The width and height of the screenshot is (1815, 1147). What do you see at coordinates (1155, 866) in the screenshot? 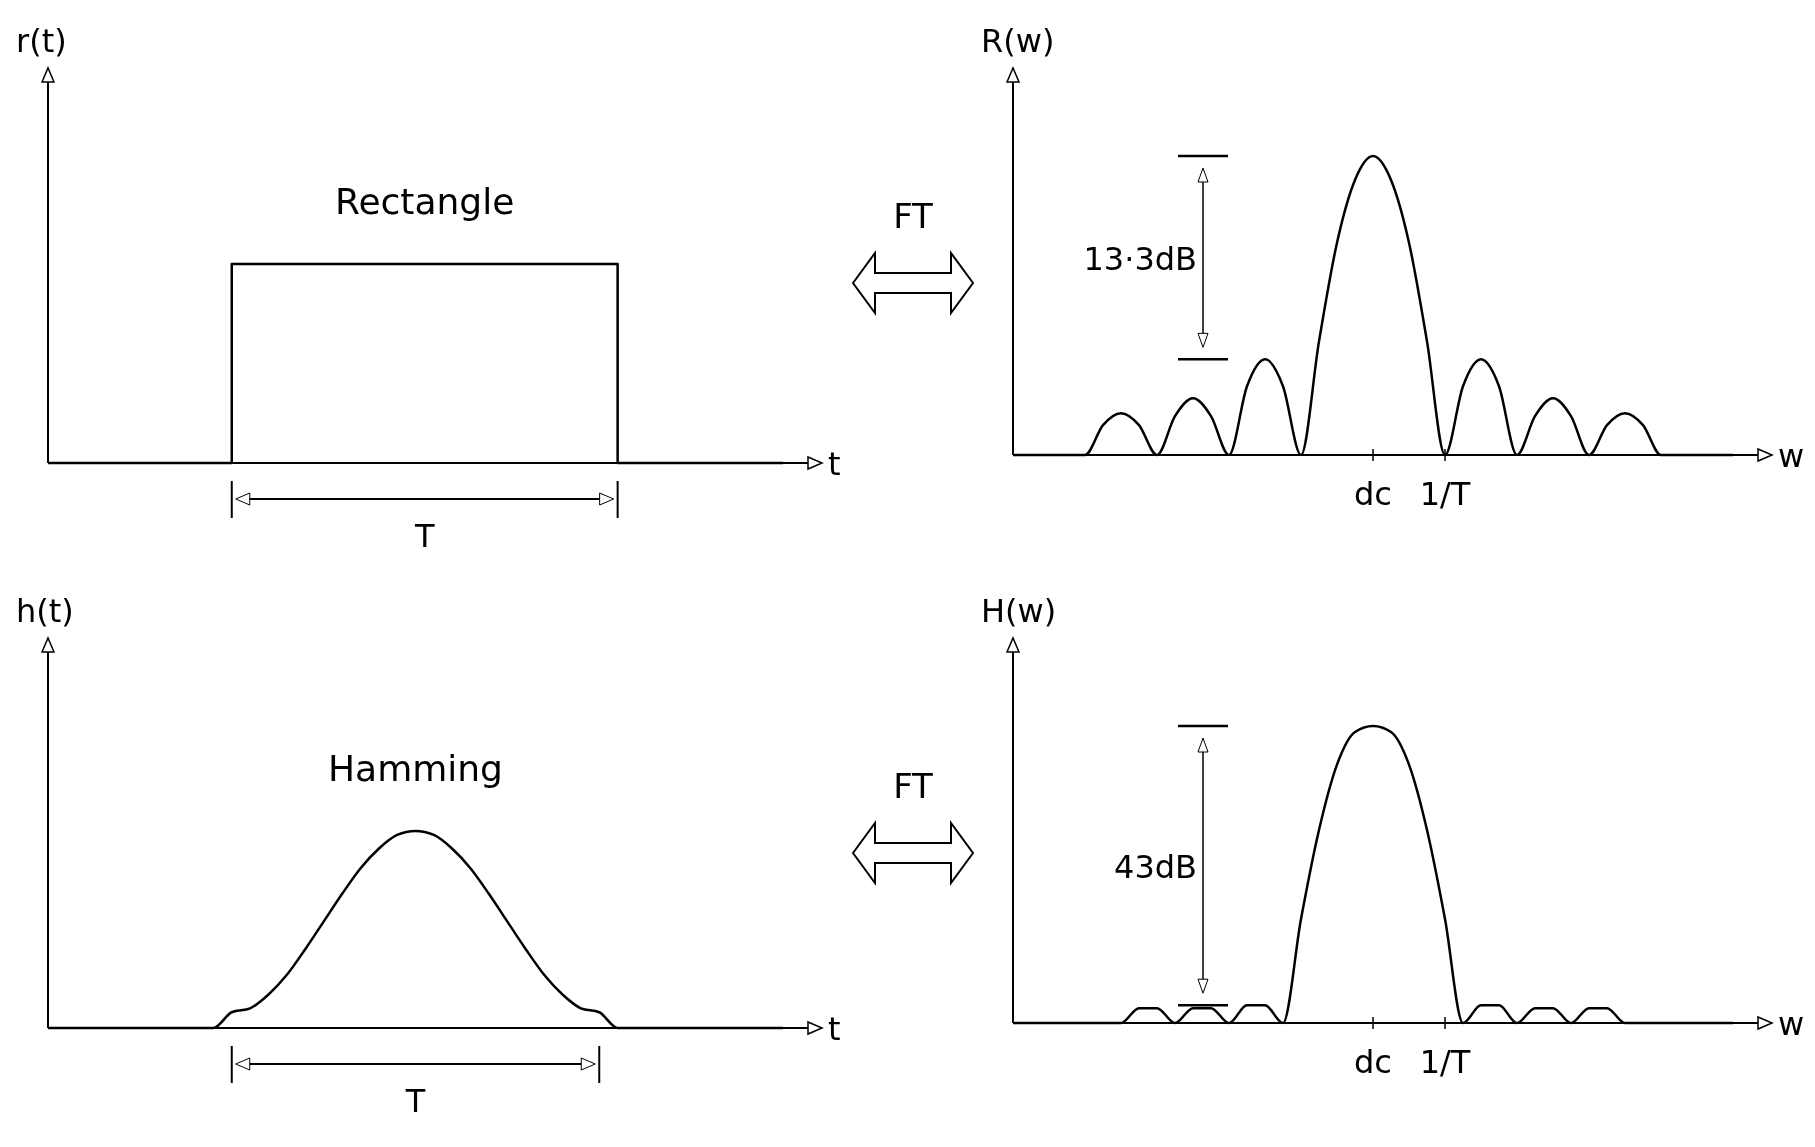
I see `annotation: 43dB` at bounding box center [1155, 866].